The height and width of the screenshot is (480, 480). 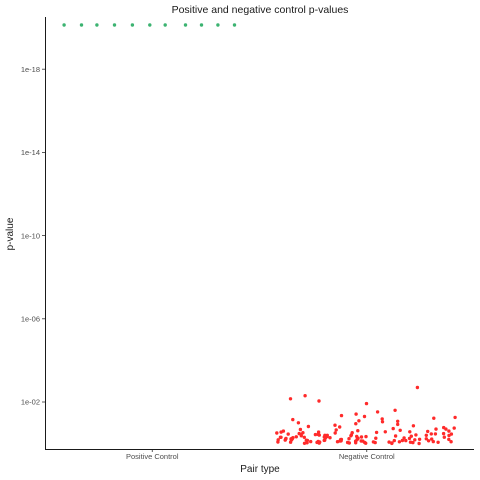 I want to click on y-tick-label: 1e-02, so click(x=30, y=402).